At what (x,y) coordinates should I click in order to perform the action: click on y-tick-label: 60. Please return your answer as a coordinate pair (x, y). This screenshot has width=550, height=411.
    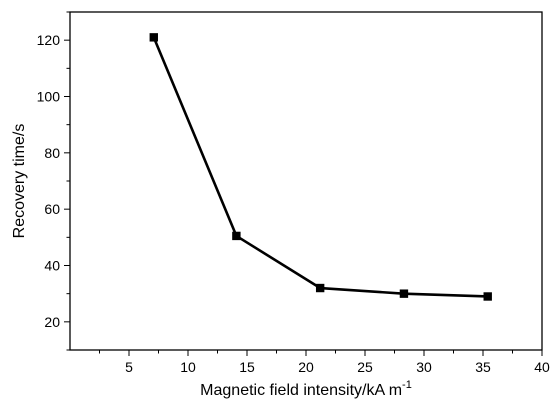
    Looking at the image, I should click on (52, 209).